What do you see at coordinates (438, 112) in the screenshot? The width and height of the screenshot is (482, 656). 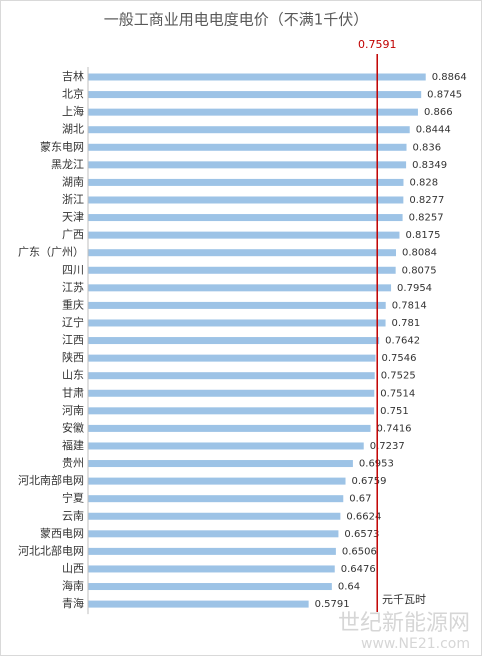 I see `value-label: 0.866` at bounding box center [438, 112].